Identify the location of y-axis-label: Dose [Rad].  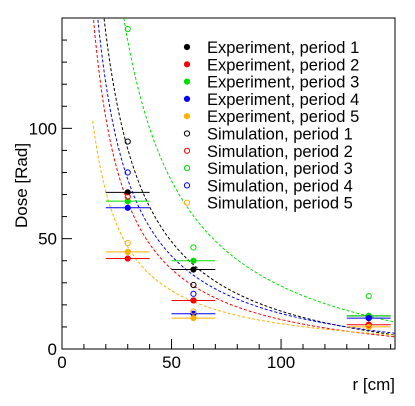
(21, 185).